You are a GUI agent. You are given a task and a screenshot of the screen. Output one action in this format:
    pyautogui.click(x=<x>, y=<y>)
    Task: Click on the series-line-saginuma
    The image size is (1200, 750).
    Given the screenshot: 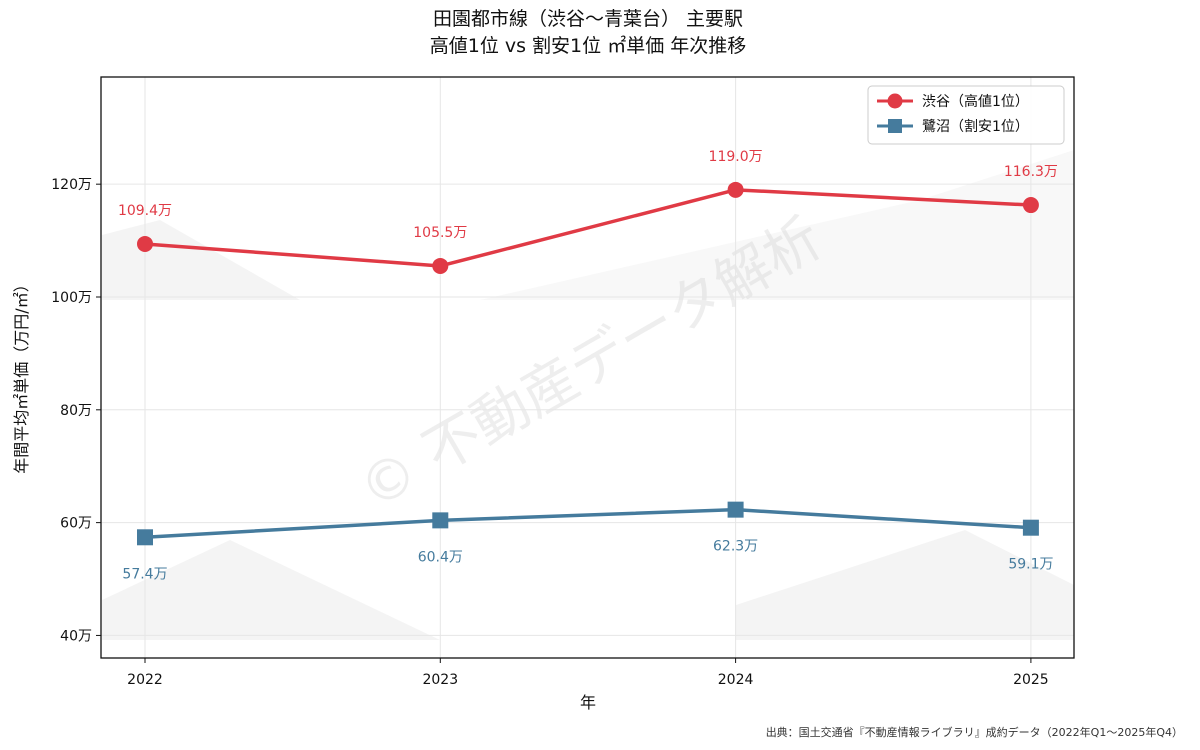 What is the action you would take?
    pyautogui.click(x=588, y=523)
    